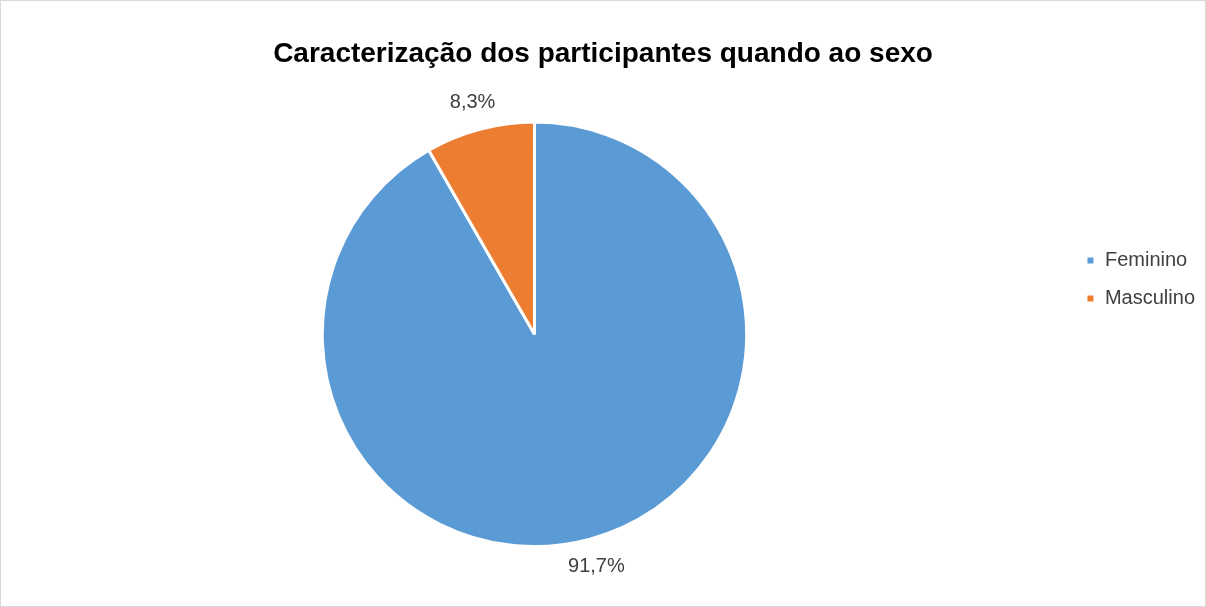 The height and width of the screenshot is (607, 1206). I want to click on legend-label: Masculino, so click(1150, 297).